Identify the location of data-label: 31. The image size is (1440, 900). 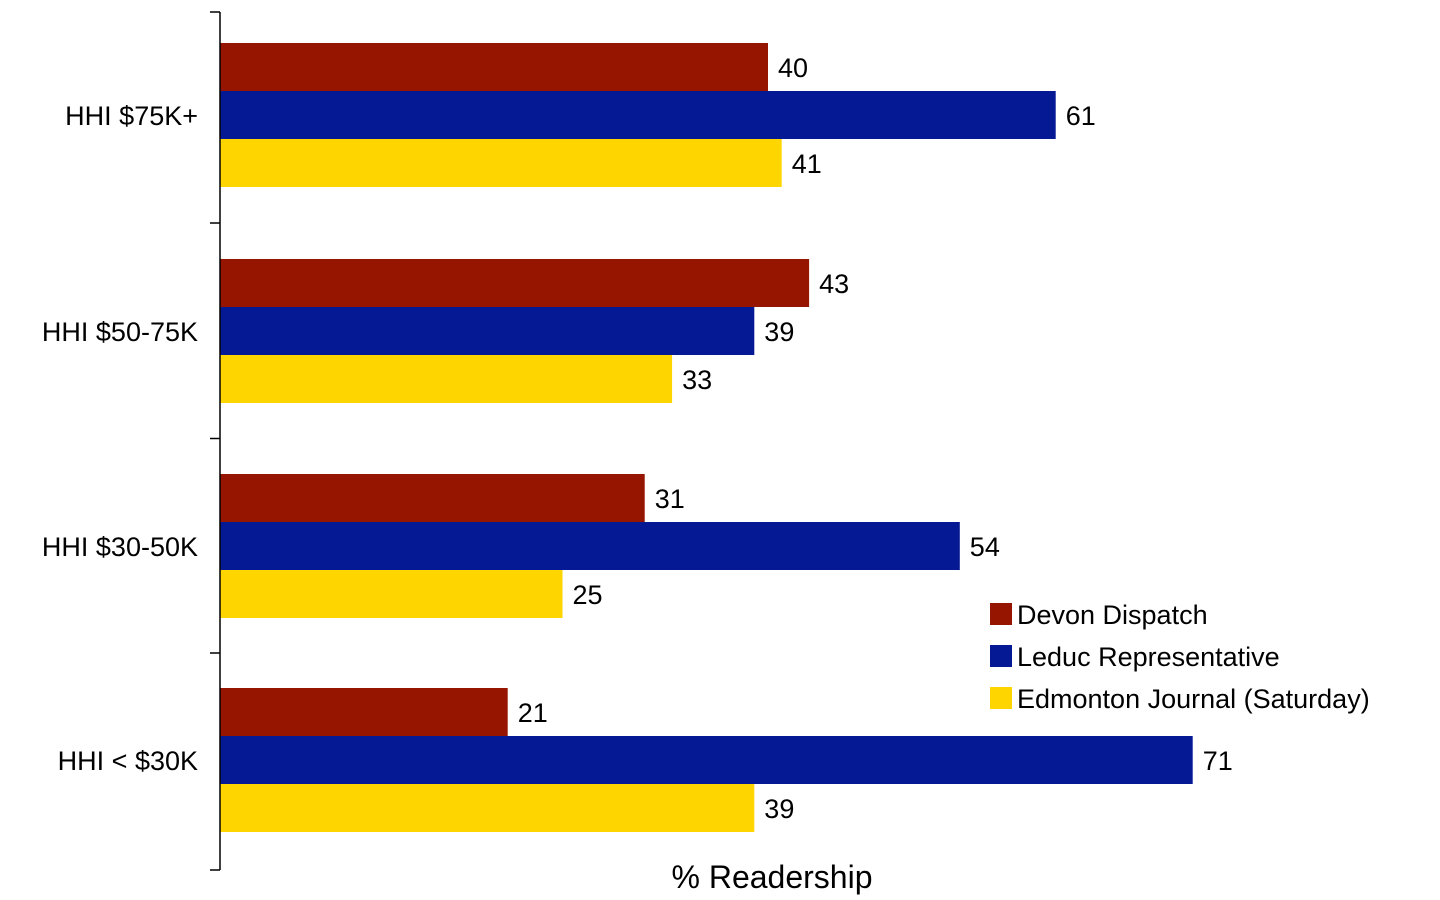
(670, 499).